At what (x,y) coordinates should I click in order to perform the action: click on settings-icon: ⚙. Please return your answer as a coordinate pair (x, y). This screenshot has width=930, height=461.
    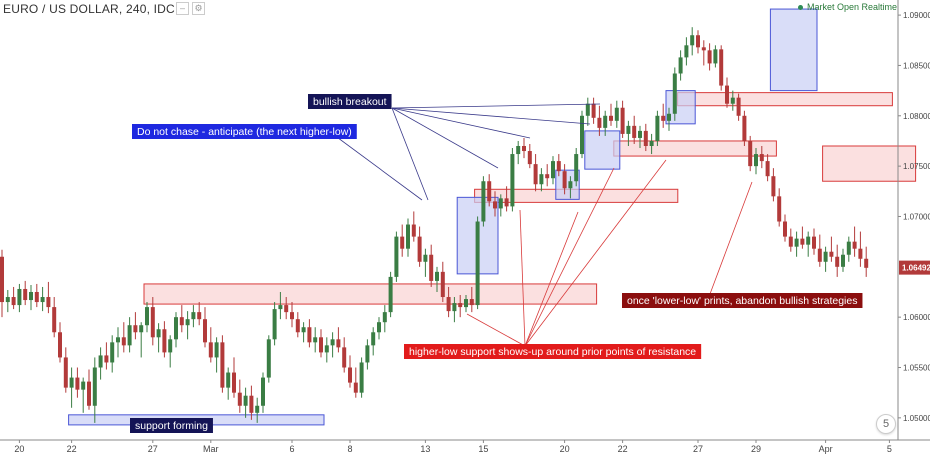
    Looking at the image, I should click on (198, 8).